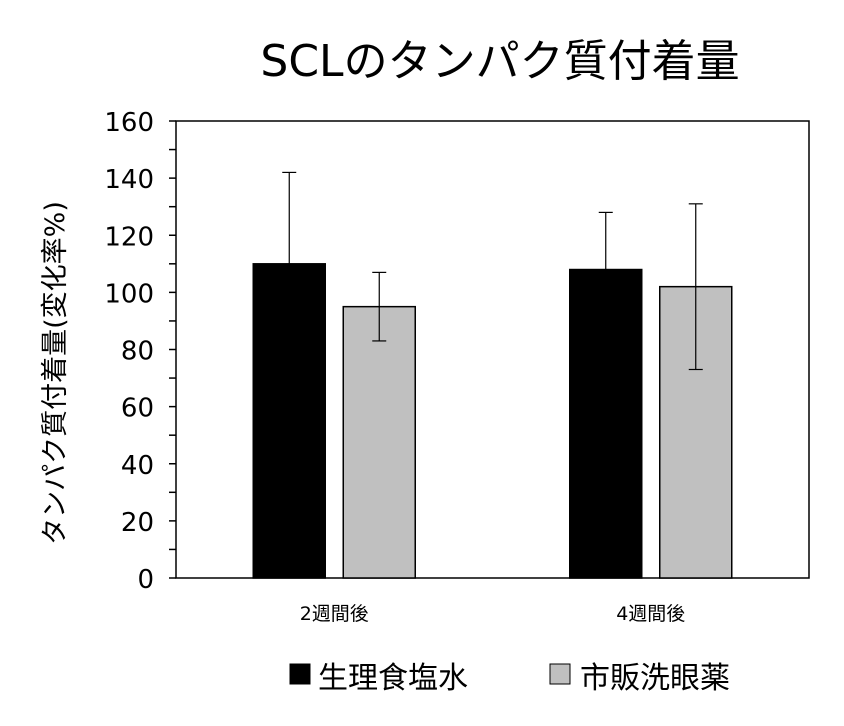 The width and height of the screenshot is (844, 726). What do you see at coordinates (137, 466) in the screenshot?
I see `y-tick-label: 40` at bounding box center [137, 466].